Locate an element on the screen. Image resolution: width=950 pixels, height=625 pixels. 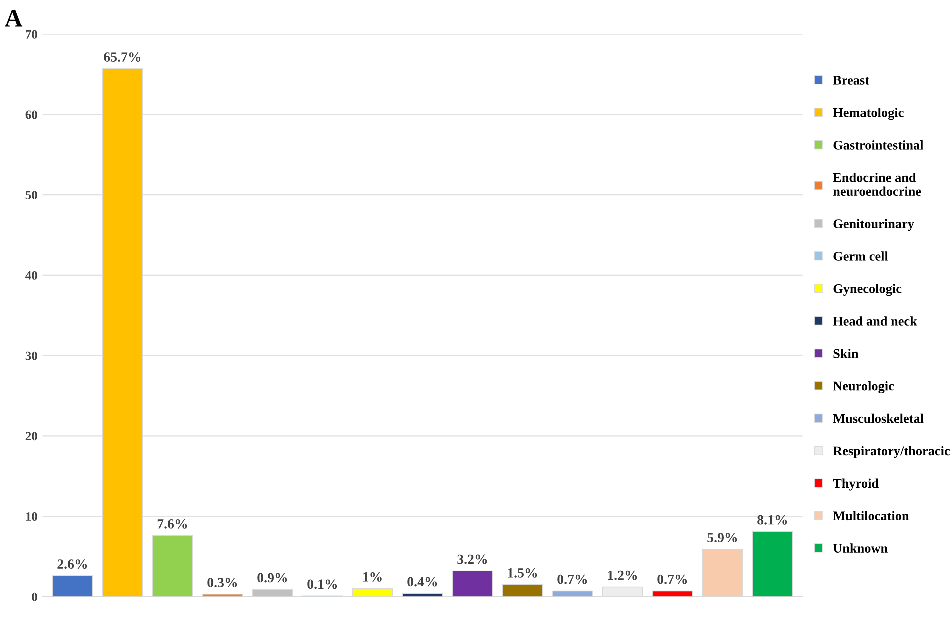
data-label: 0.3% is located at coordinates (223, 583).